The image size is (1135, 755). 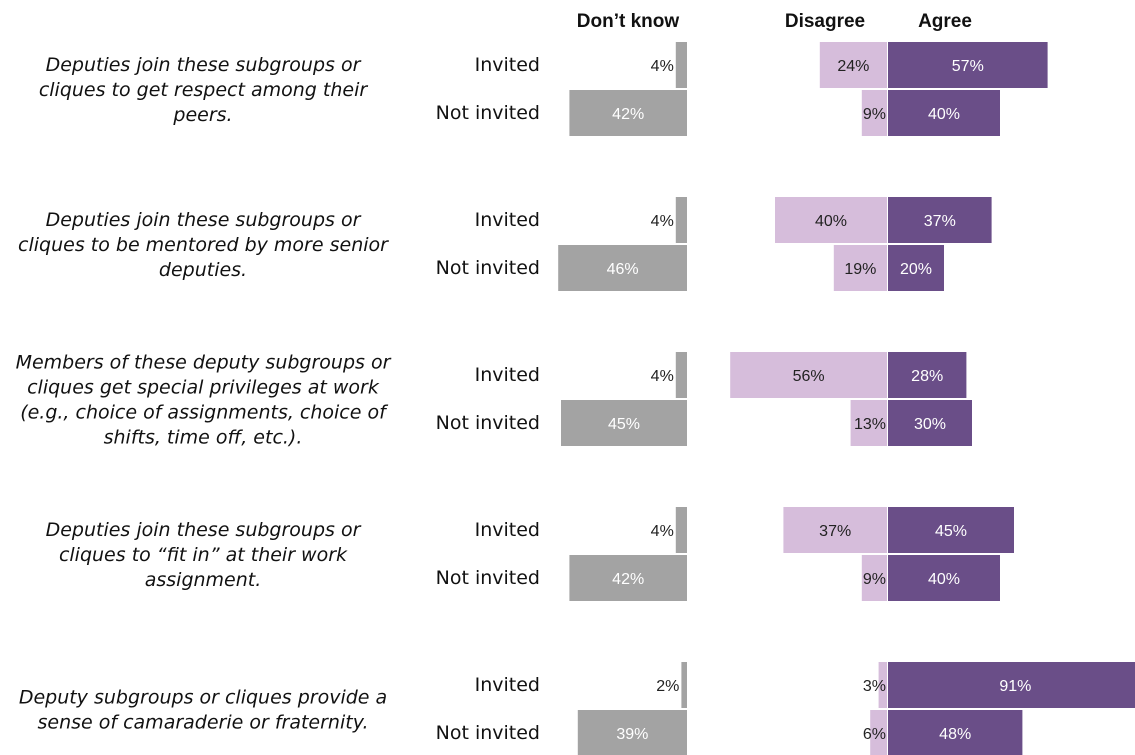 I want to click on label-agree: 28%, so click(x=927, y=376).